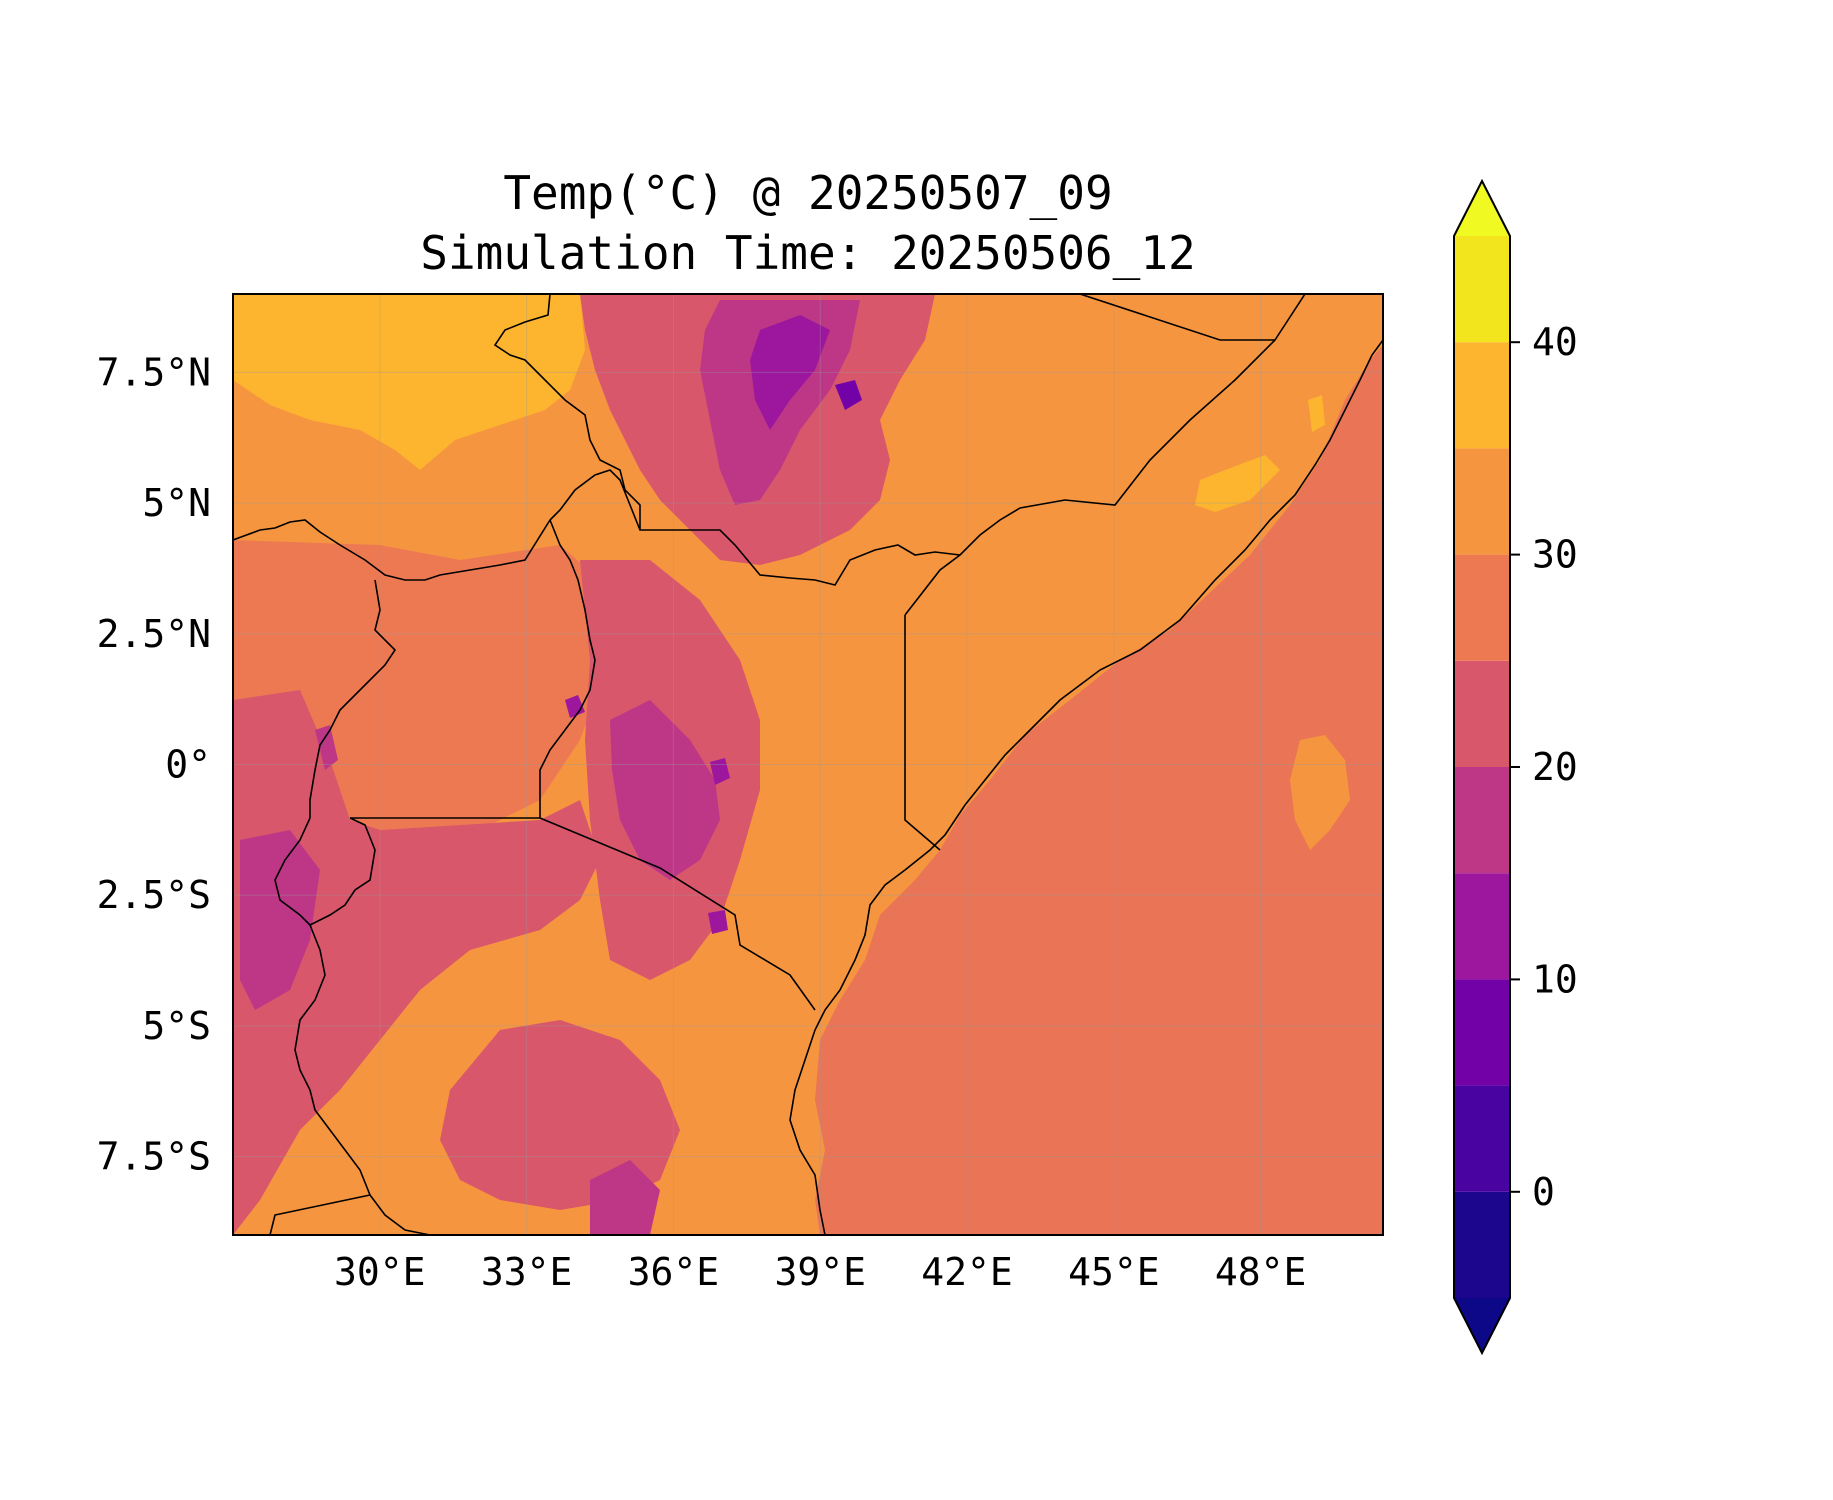 This screenshot has height=1500, width=1833. I want to click on y-tick-label-6: 7.5°S, so click(154, 1157).